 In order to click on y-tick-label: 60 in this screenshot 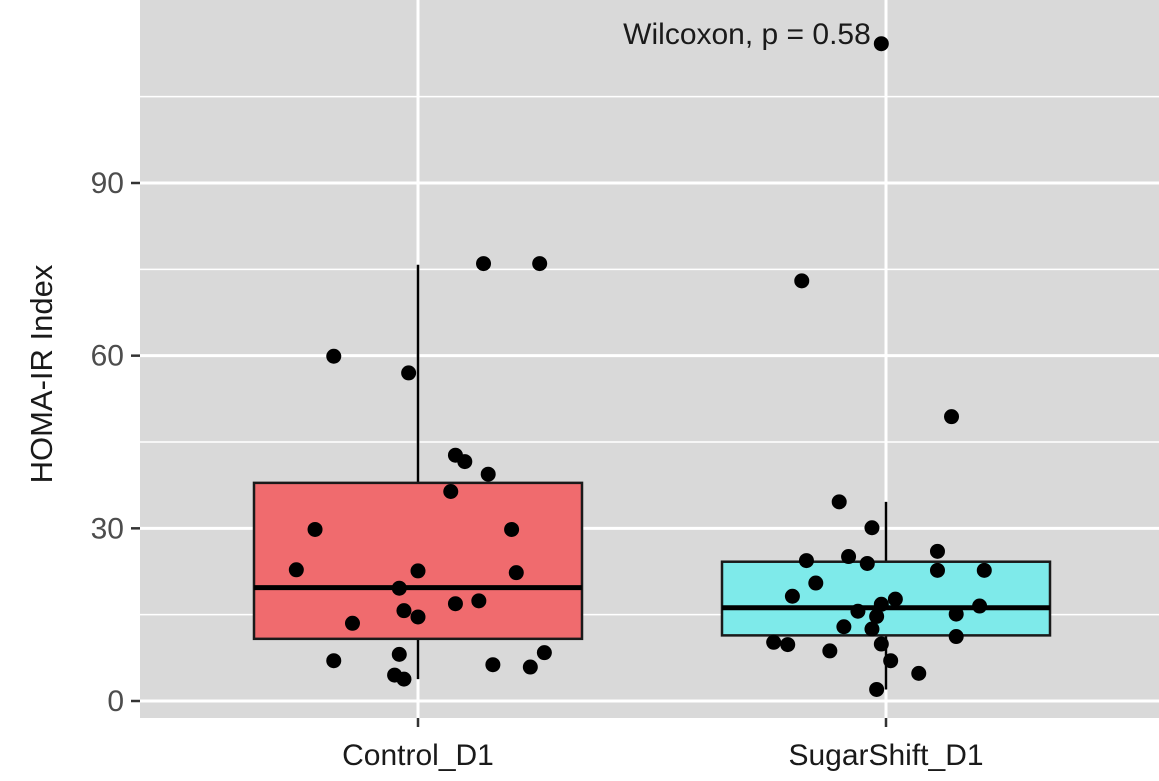, I will do `click(107, 356)`.